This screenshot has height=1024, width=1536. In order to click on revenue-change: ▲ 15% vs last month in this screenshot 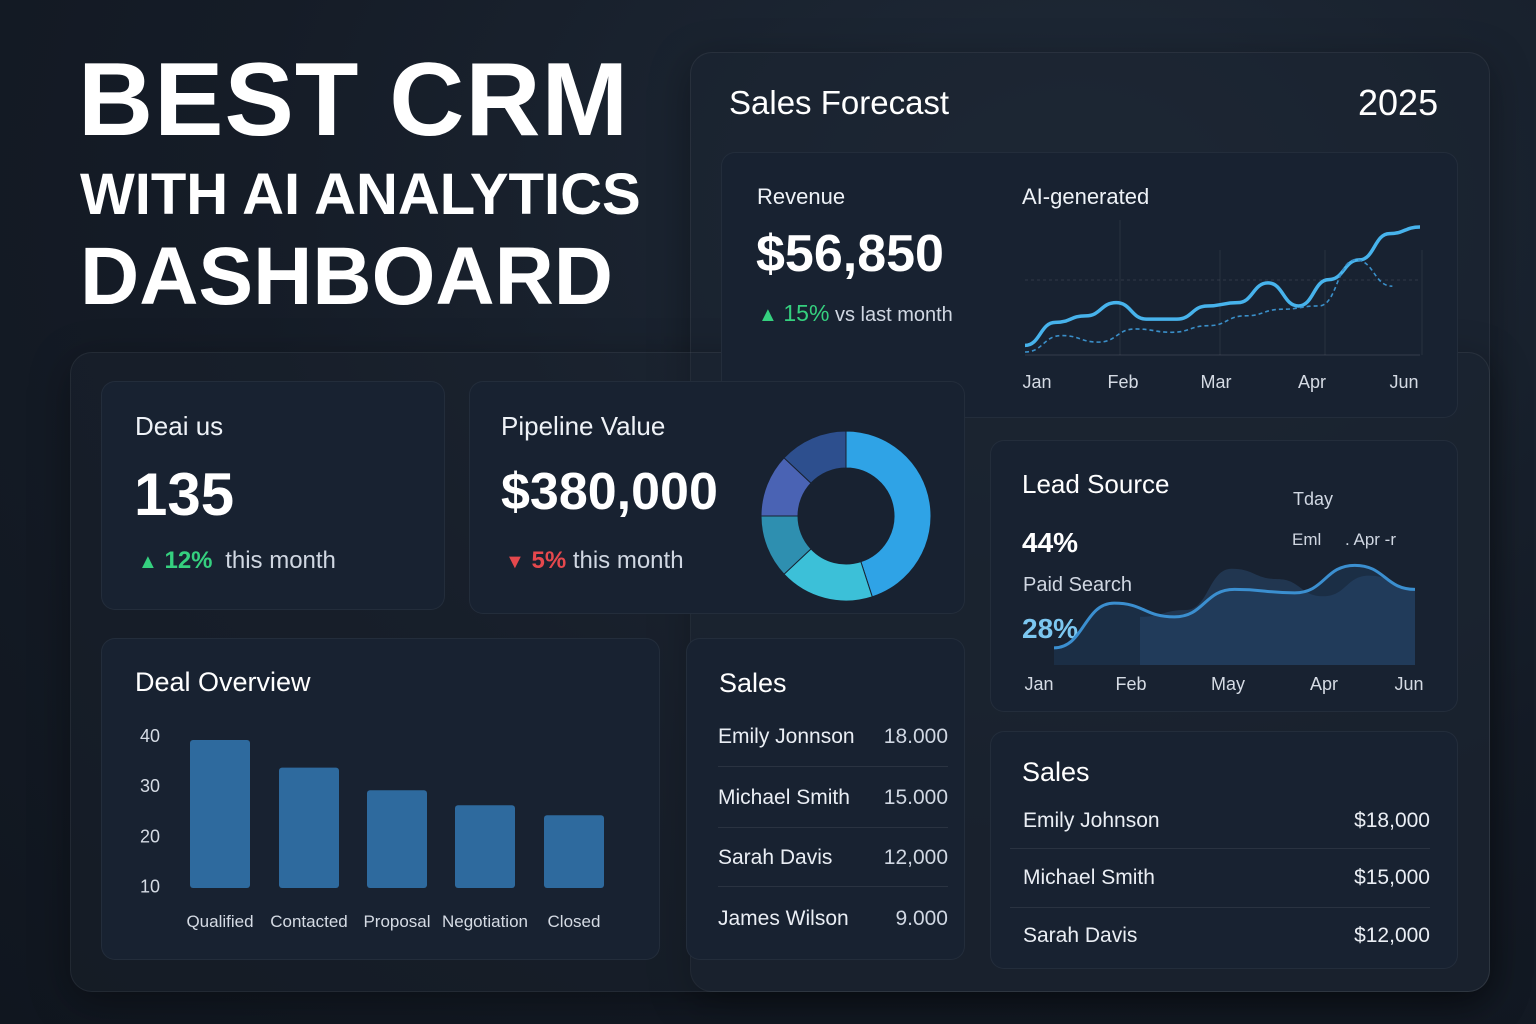, I will do `click(855, 313)`.